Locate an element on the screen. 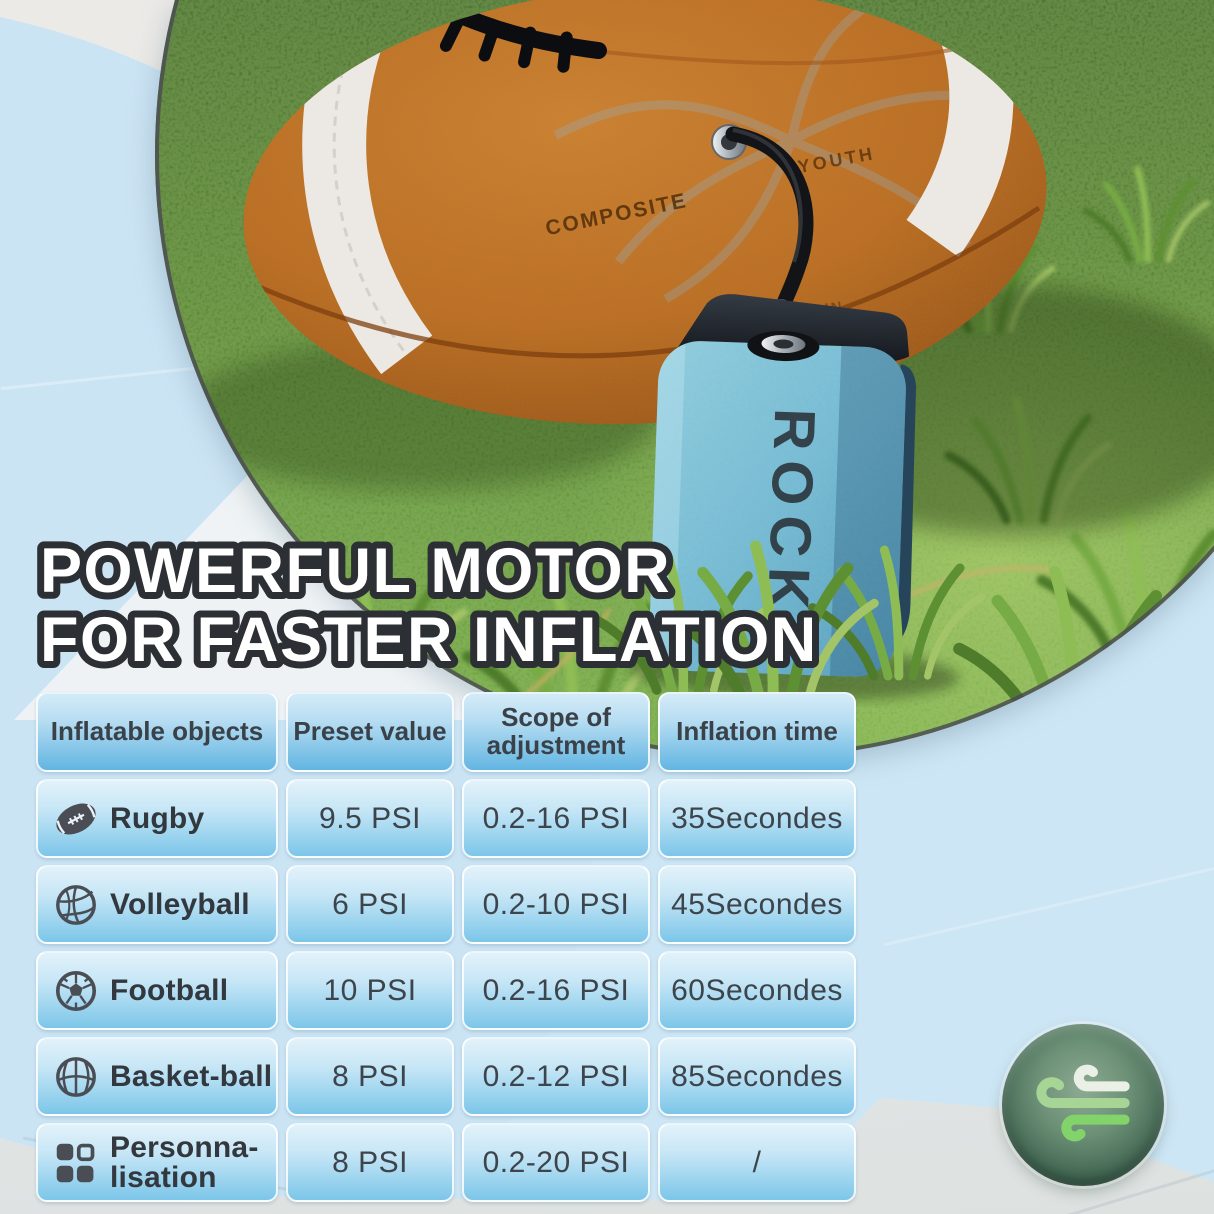  table-row-customization-object: Personna-lisation is located at coordinates (157, 1162).